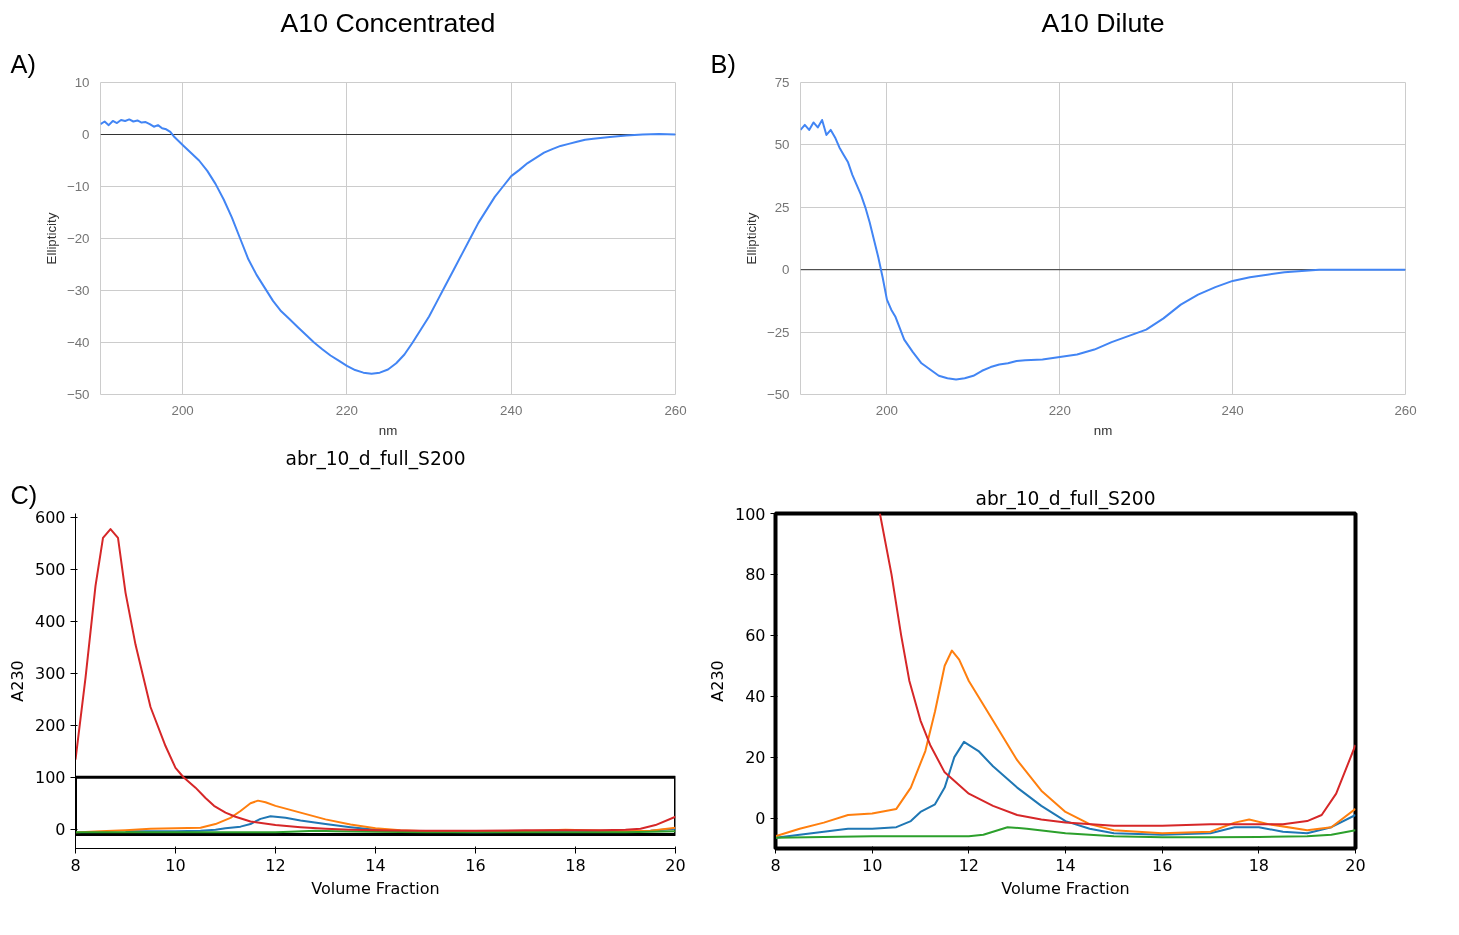 The image size is (1459, 935). Describe the element at coordinates (723, 63) in the screenshot. I see `text: B)` at that location.